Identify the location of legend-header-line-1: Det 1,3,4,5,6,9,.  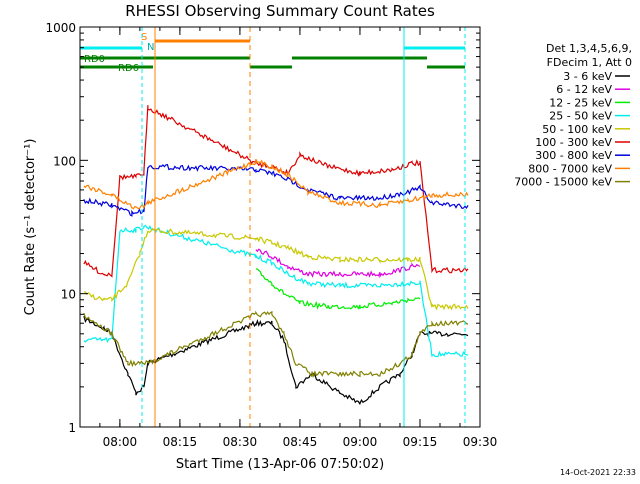
(589, 48).